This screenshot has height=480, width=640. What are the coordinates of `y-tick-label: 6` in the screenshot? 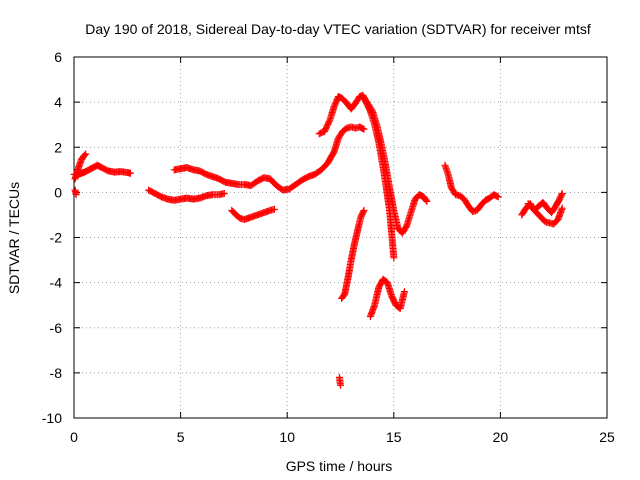 It's located at (58, 57).